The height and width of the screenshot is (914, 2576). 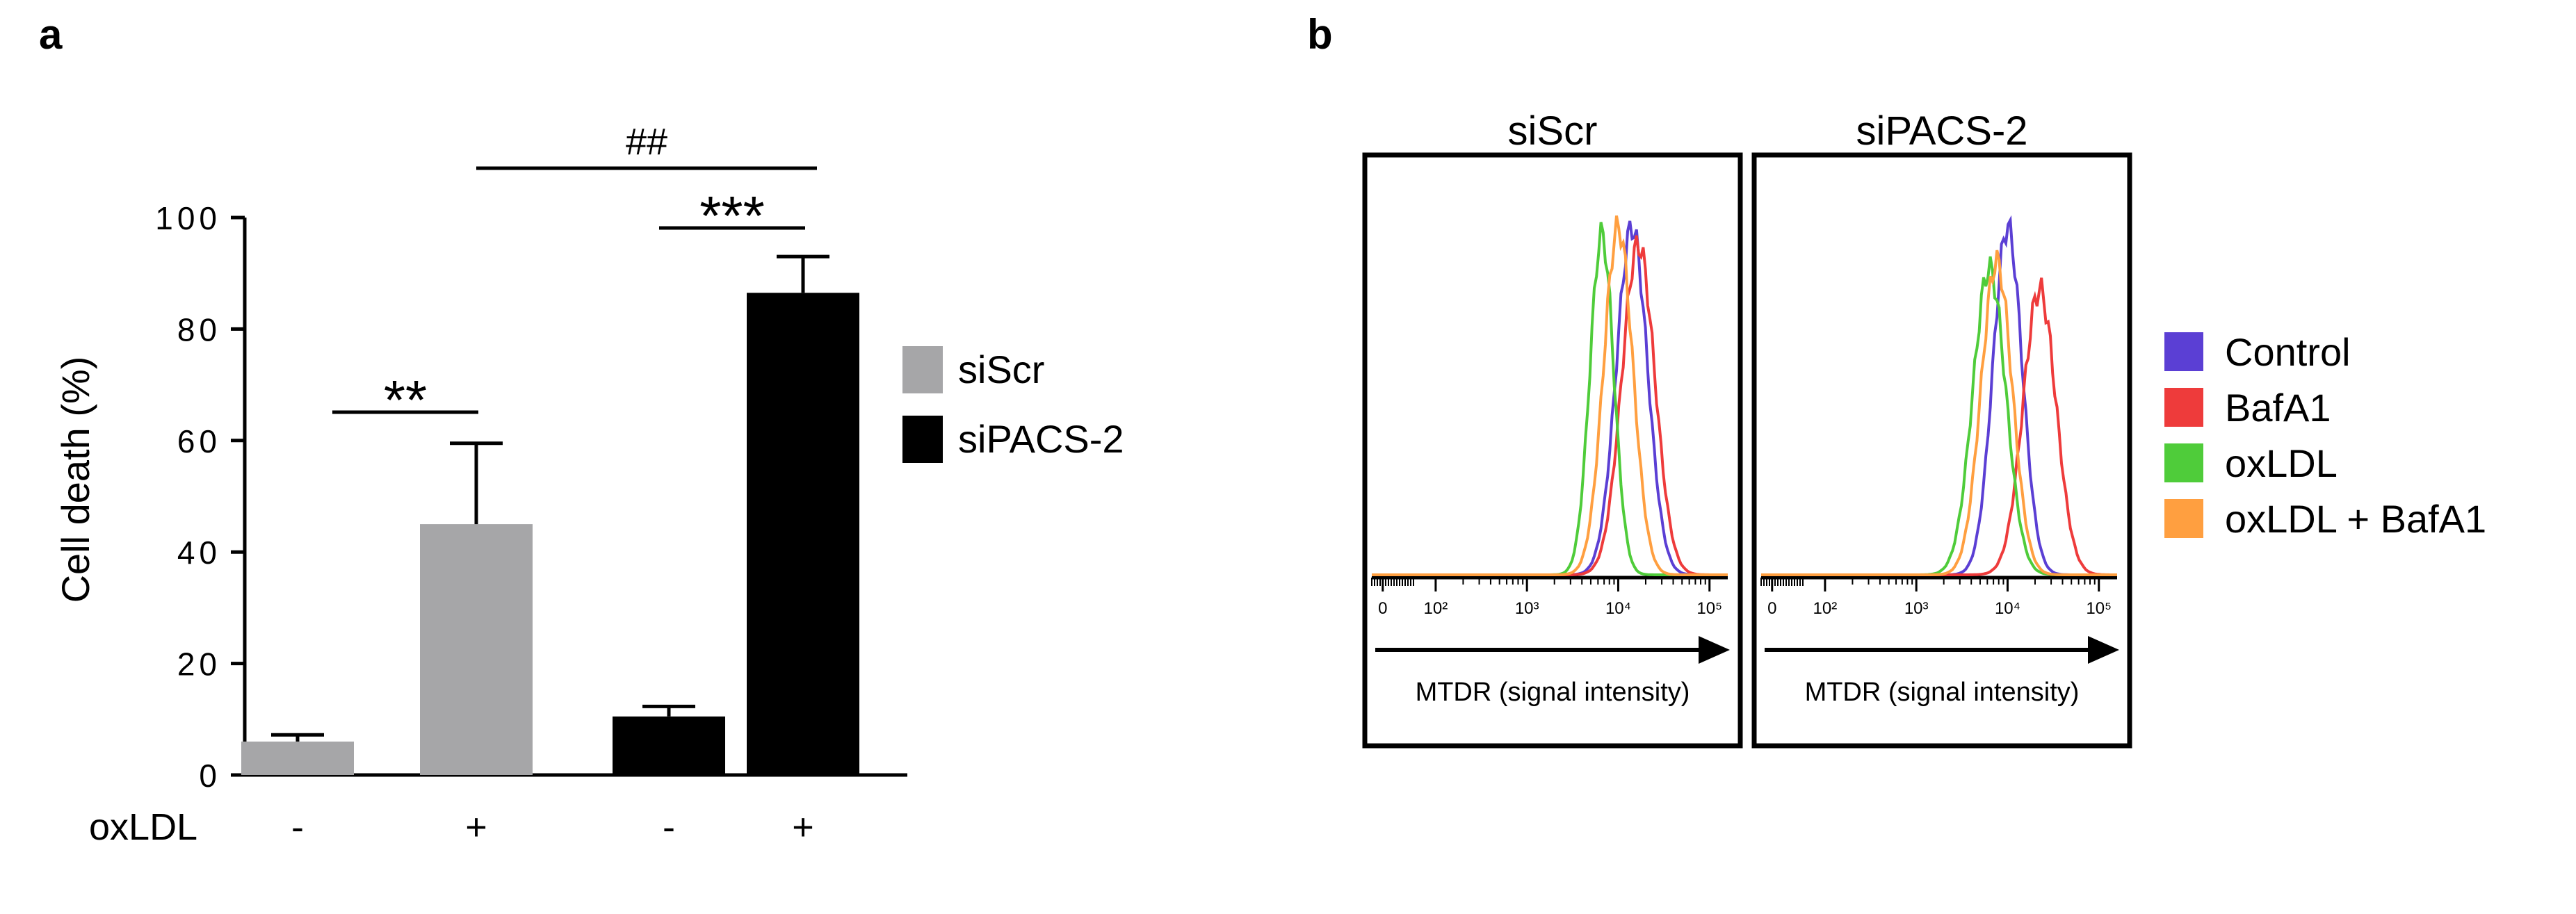 I want to click on x-row-labels: oxLDL - + - +, so click(x=451, y=827).